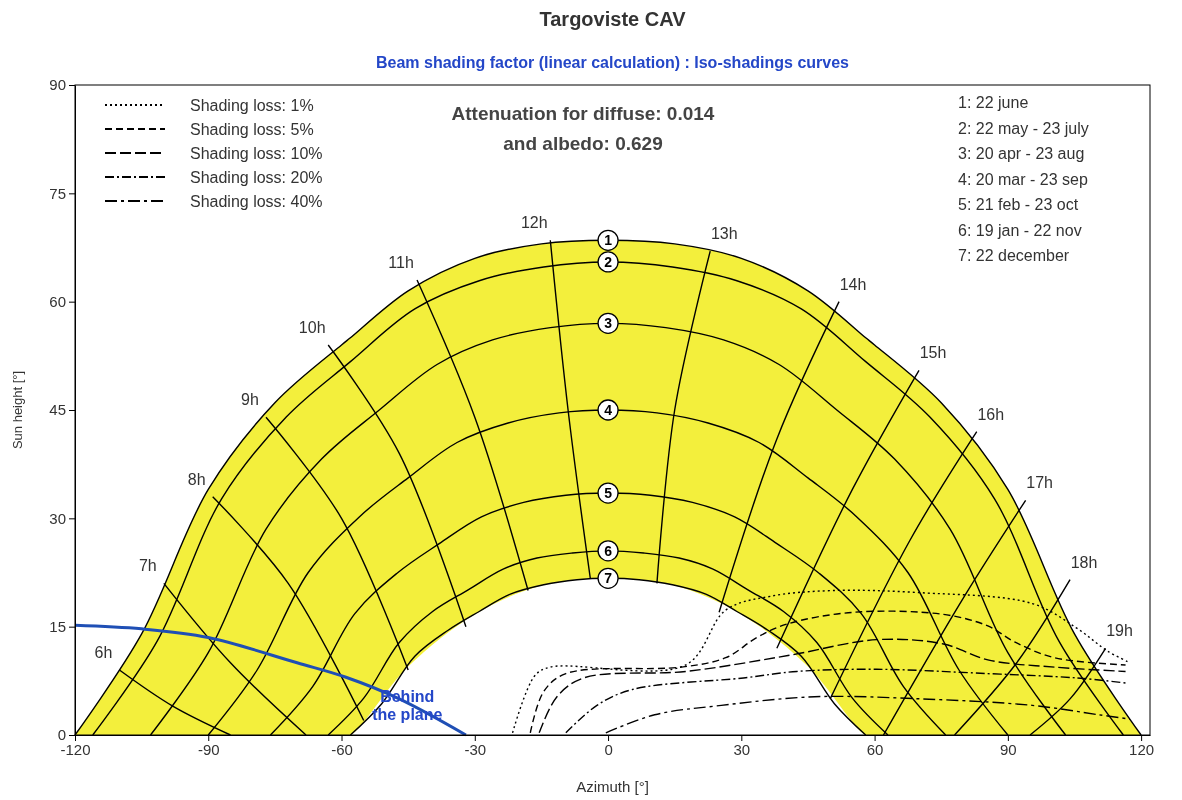 The height and width of the screenshot is (800, 1182). What do you see at coordinates (1142, 749) in the screenshot?
I see `x-tick-label: 120` at bounding box center [1142, 749].